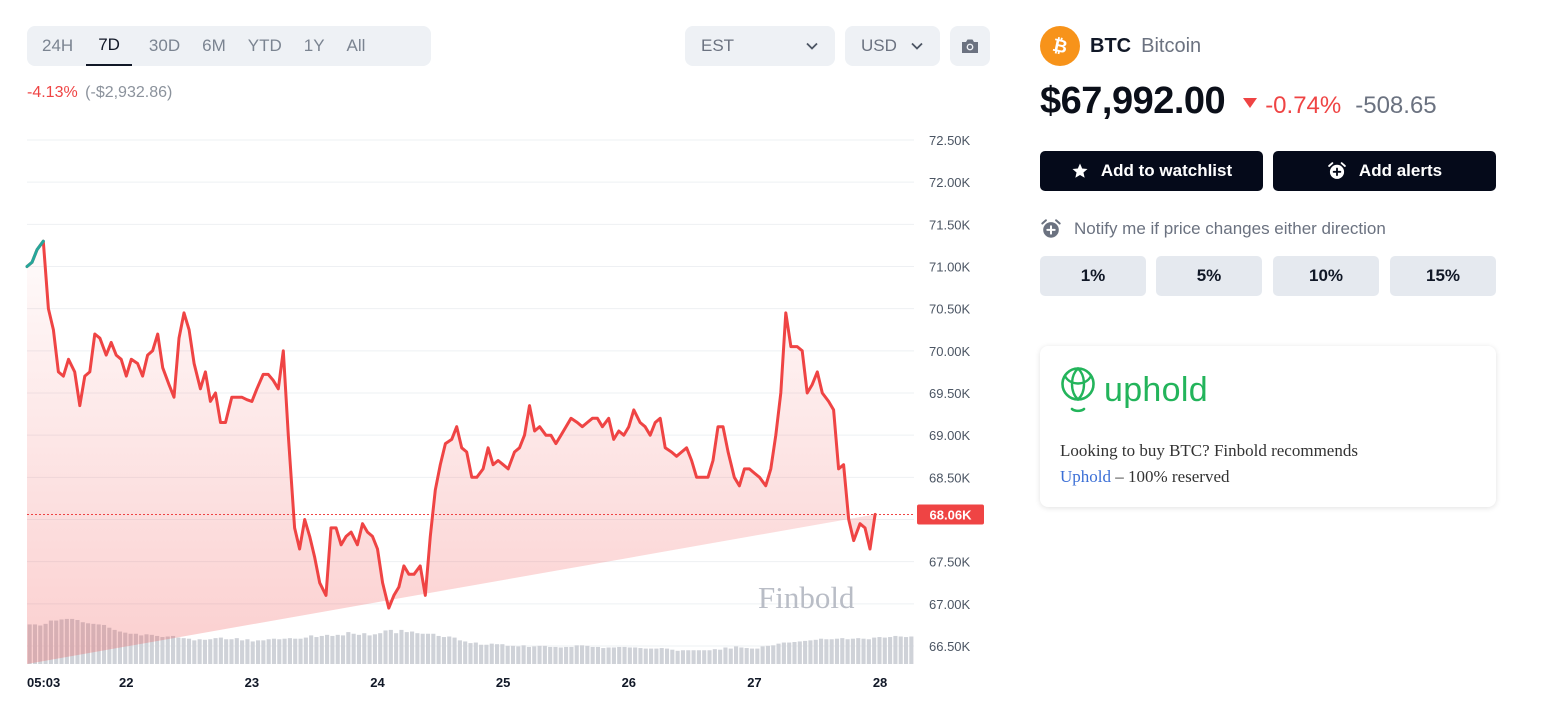  What do you see at coordinates (950, 393) in the screenshot?
I see `y-tick-label: 69.50K` at bounding box center [950, 393].